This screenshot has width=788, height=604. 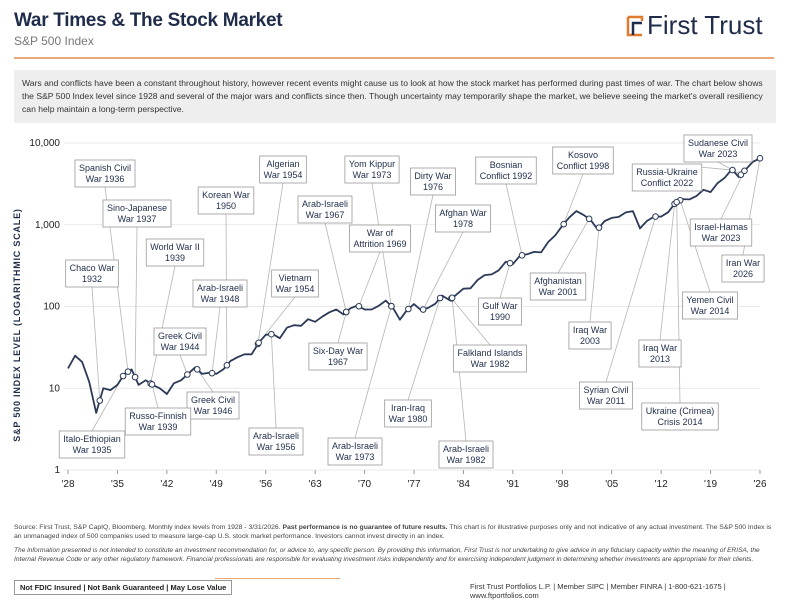 I want to click on callout-label: War of, so click(x=380, y=233).